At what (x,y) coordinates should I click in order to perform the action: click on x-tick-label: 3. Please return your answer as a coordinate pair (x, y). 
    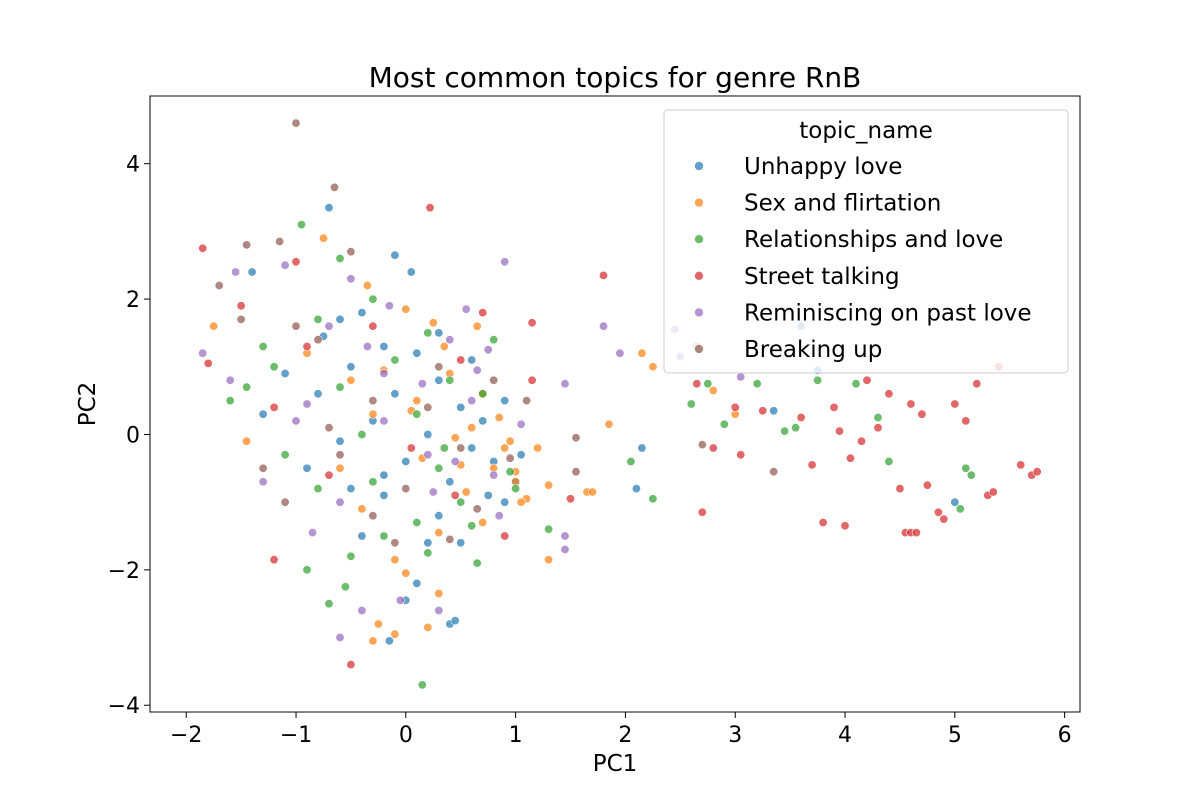
    Looking at the image, I should click on (735, 735).